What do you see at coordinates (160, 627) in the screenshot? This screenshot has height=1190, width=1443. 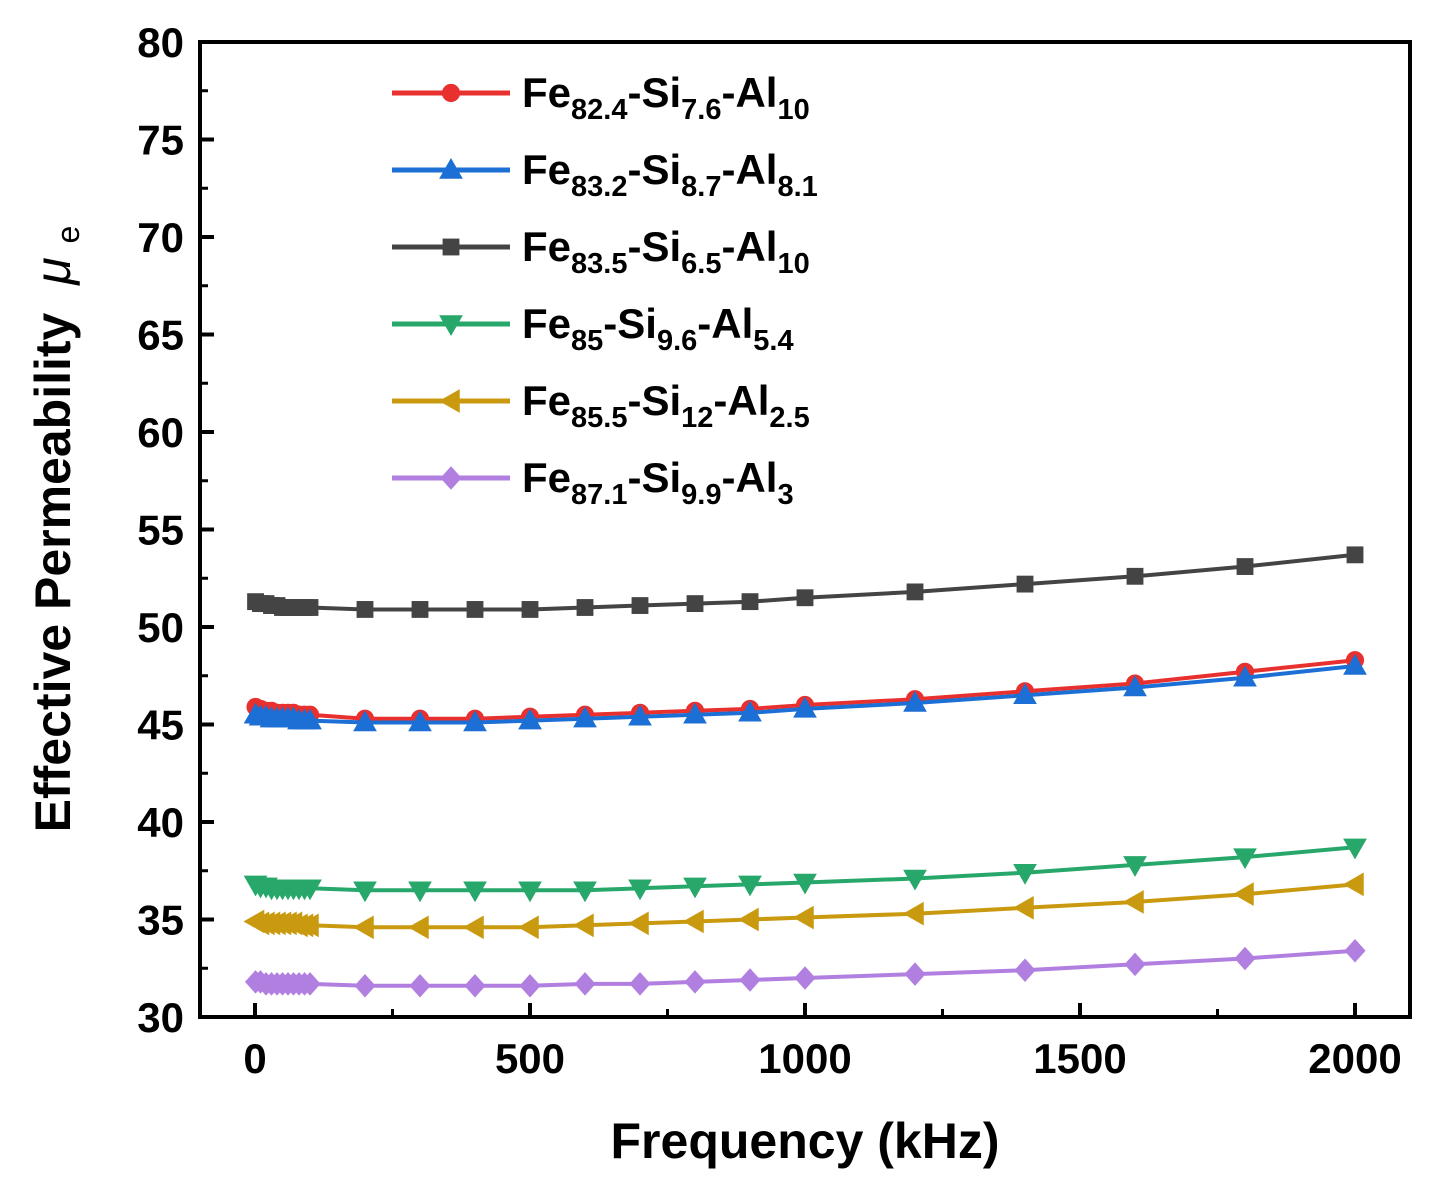 I see `y-tick-label: 50` at bounding box center [160, 627].